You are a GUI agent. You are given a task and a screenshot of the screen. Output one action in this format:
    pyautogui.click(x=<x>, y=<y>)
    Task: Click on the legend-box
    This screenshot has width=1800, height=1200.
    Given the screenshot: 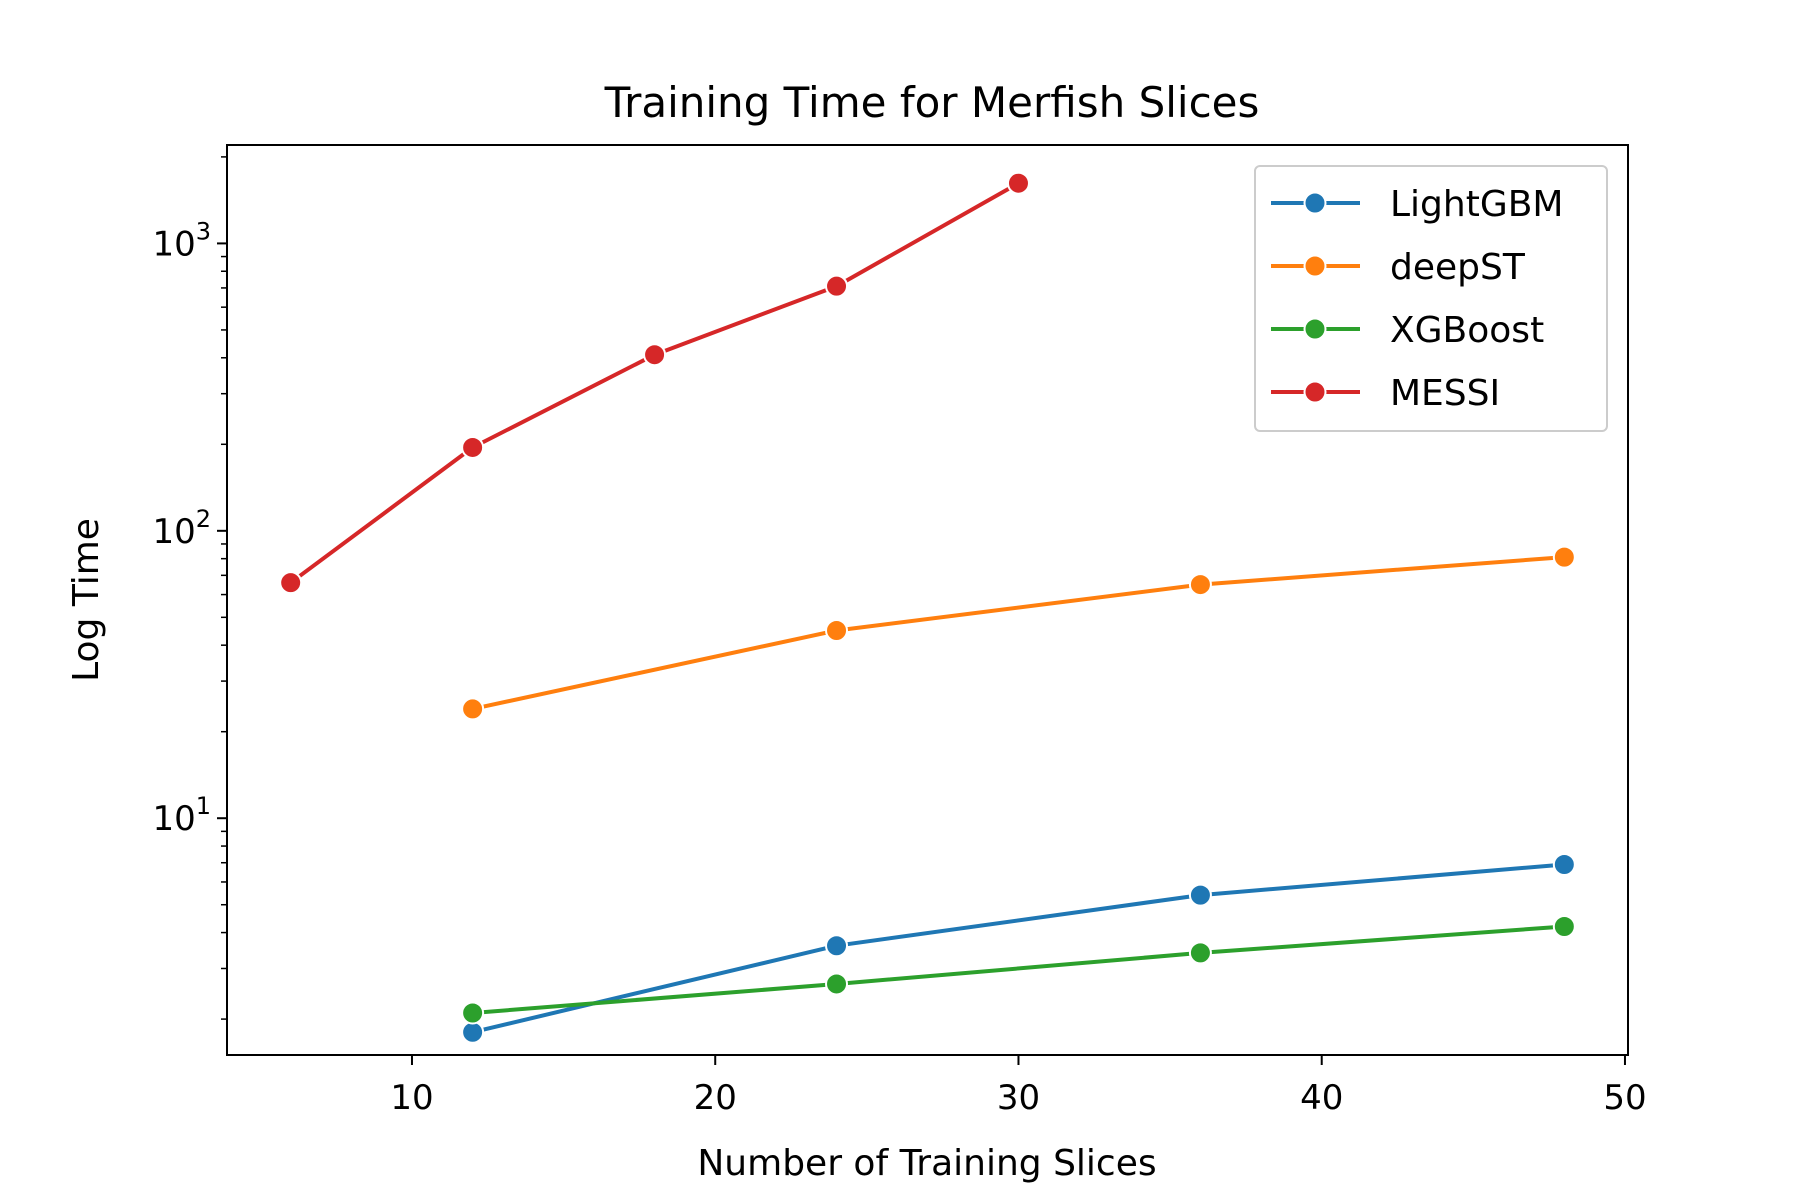 What is the action you would take?
    pyautogui.click(x=1431, y=298)
    